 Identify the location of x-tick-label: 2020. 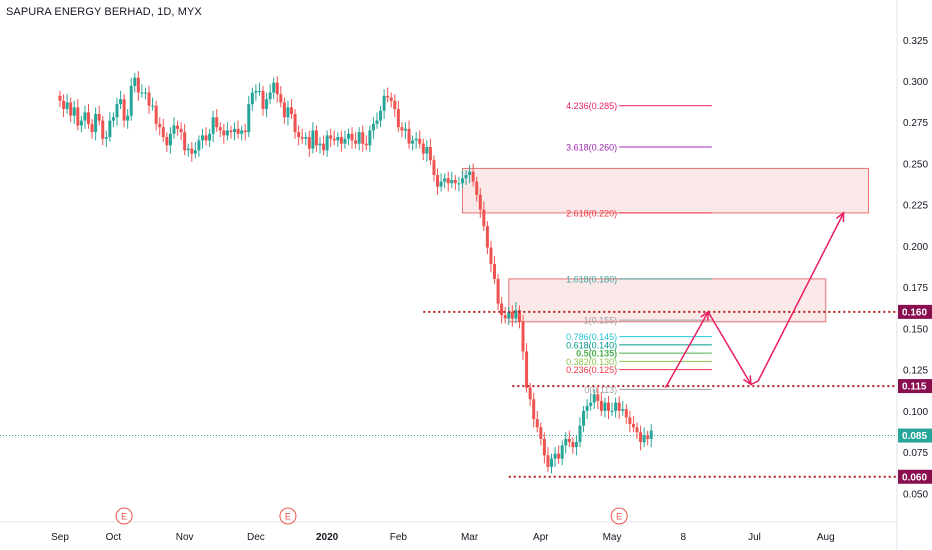
(327, 537).